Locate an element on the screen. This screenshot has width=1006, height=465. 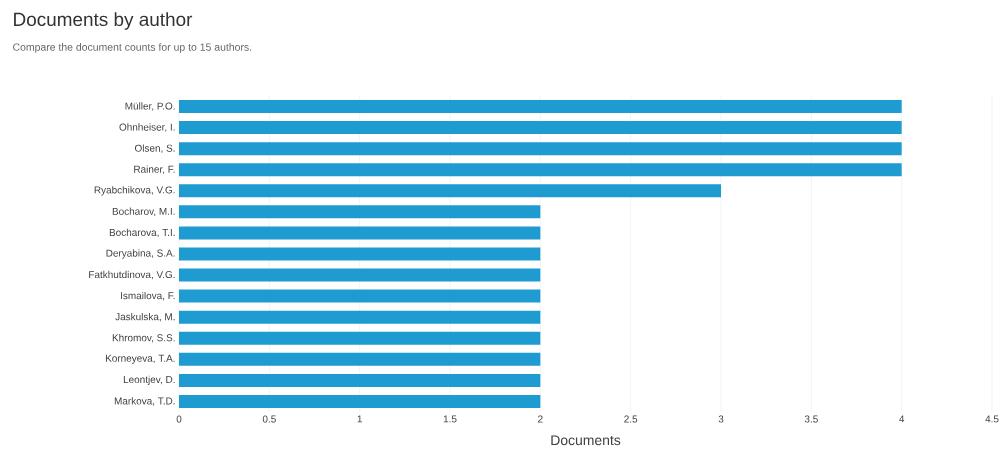
y-tick-label: Rainer, F. is located at coordinates (154, 169).